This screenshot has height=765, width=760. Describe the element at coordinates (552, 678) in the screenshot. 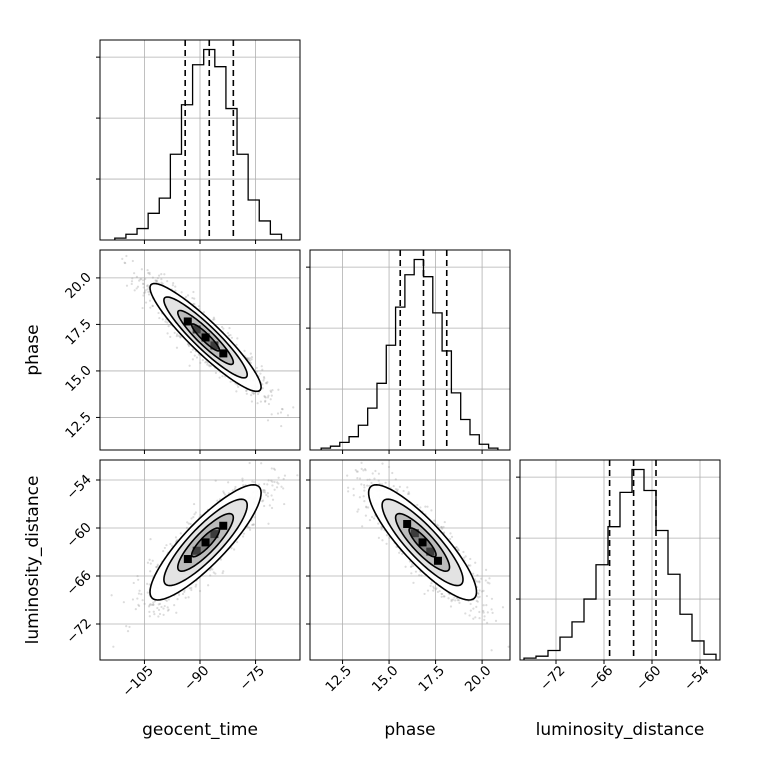

I see `x-tick-label: −72` at that location.